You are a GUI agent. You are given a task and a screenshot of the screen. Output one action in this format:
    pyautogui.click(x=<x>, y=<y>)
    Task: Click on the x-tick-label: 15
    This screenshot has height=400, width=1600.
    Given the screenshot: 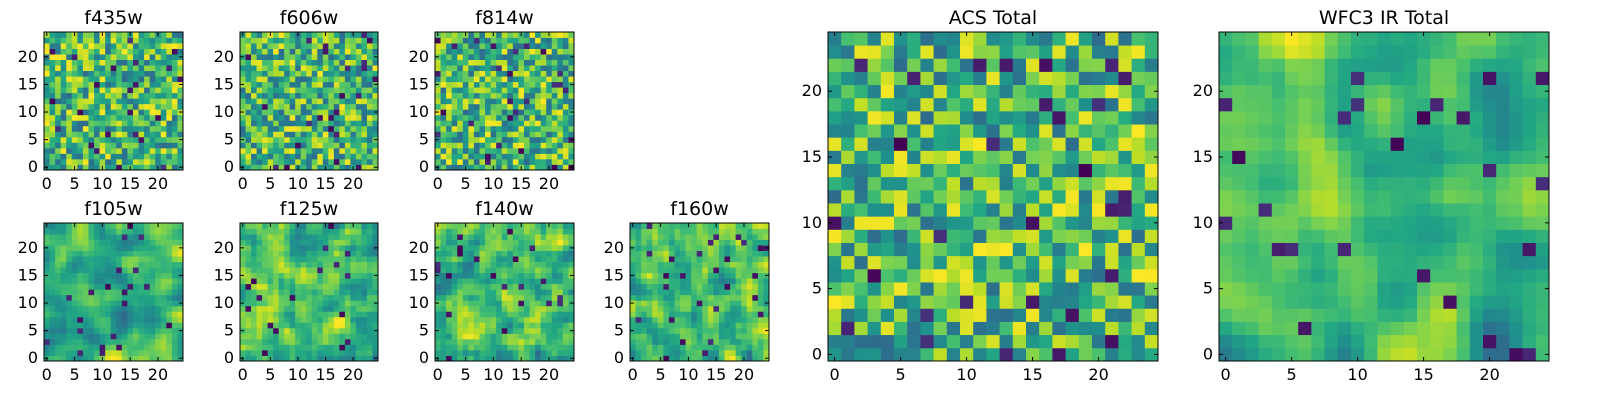 What is the action you would take?
    pyautogui.click(x=325, y=183)
    